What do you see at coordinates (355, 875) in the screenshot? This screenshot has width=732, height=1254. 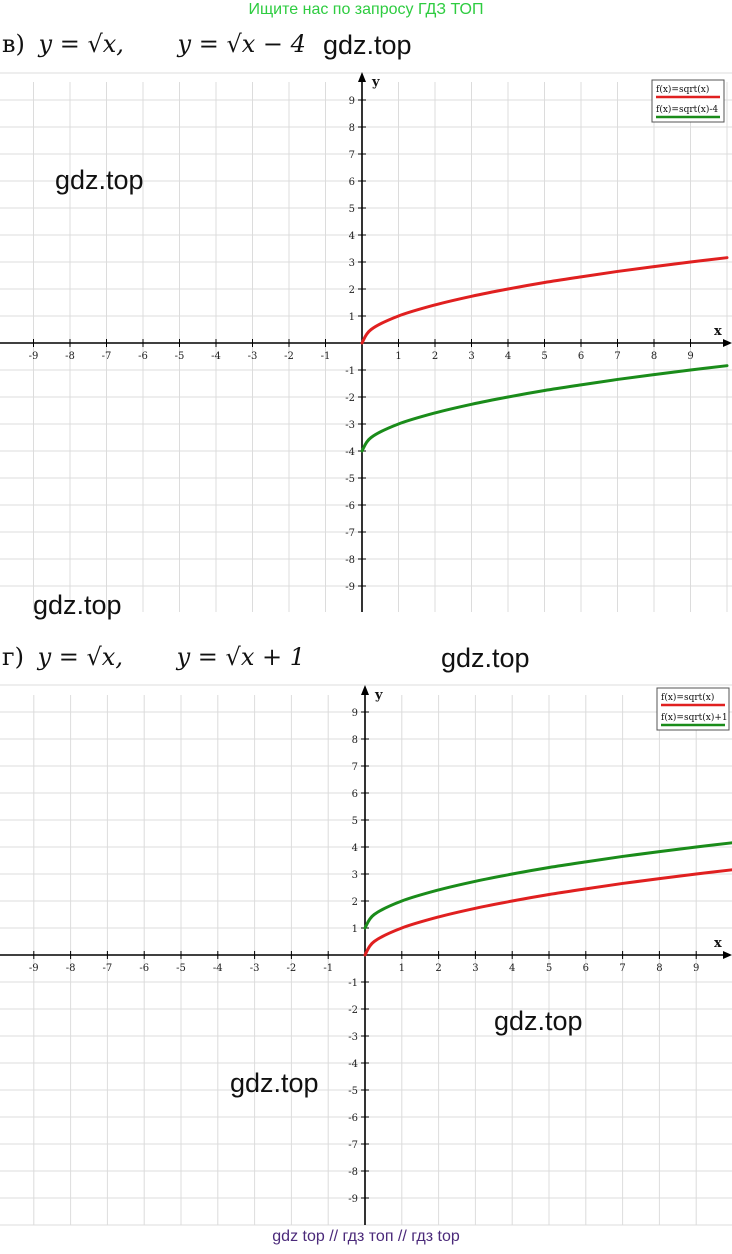 I see `y-tick-label: 3` at bounding box center [355, 875].